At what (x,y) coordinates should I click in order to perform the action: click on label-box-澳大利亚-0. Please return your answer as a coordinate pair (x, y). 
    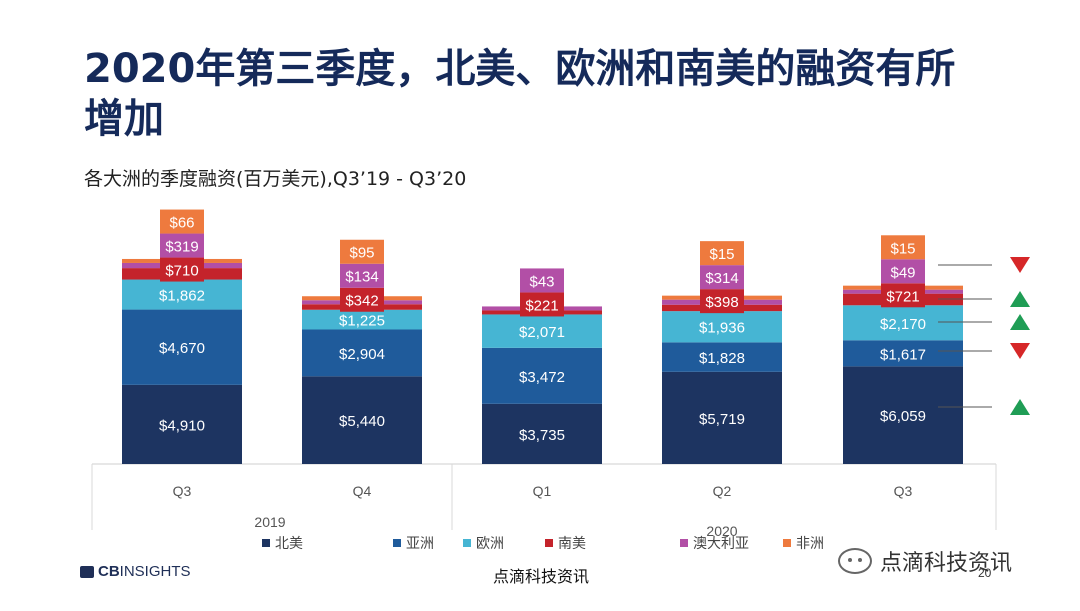
    Looking at the image, I should click on (182, 245).